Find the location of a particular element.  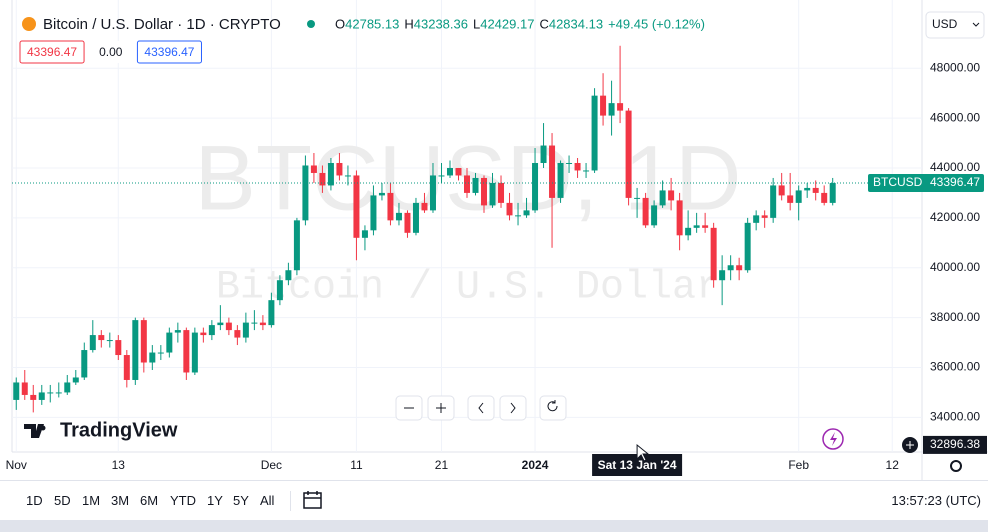

ohlc-key: C is located at coordinates (543, 23).